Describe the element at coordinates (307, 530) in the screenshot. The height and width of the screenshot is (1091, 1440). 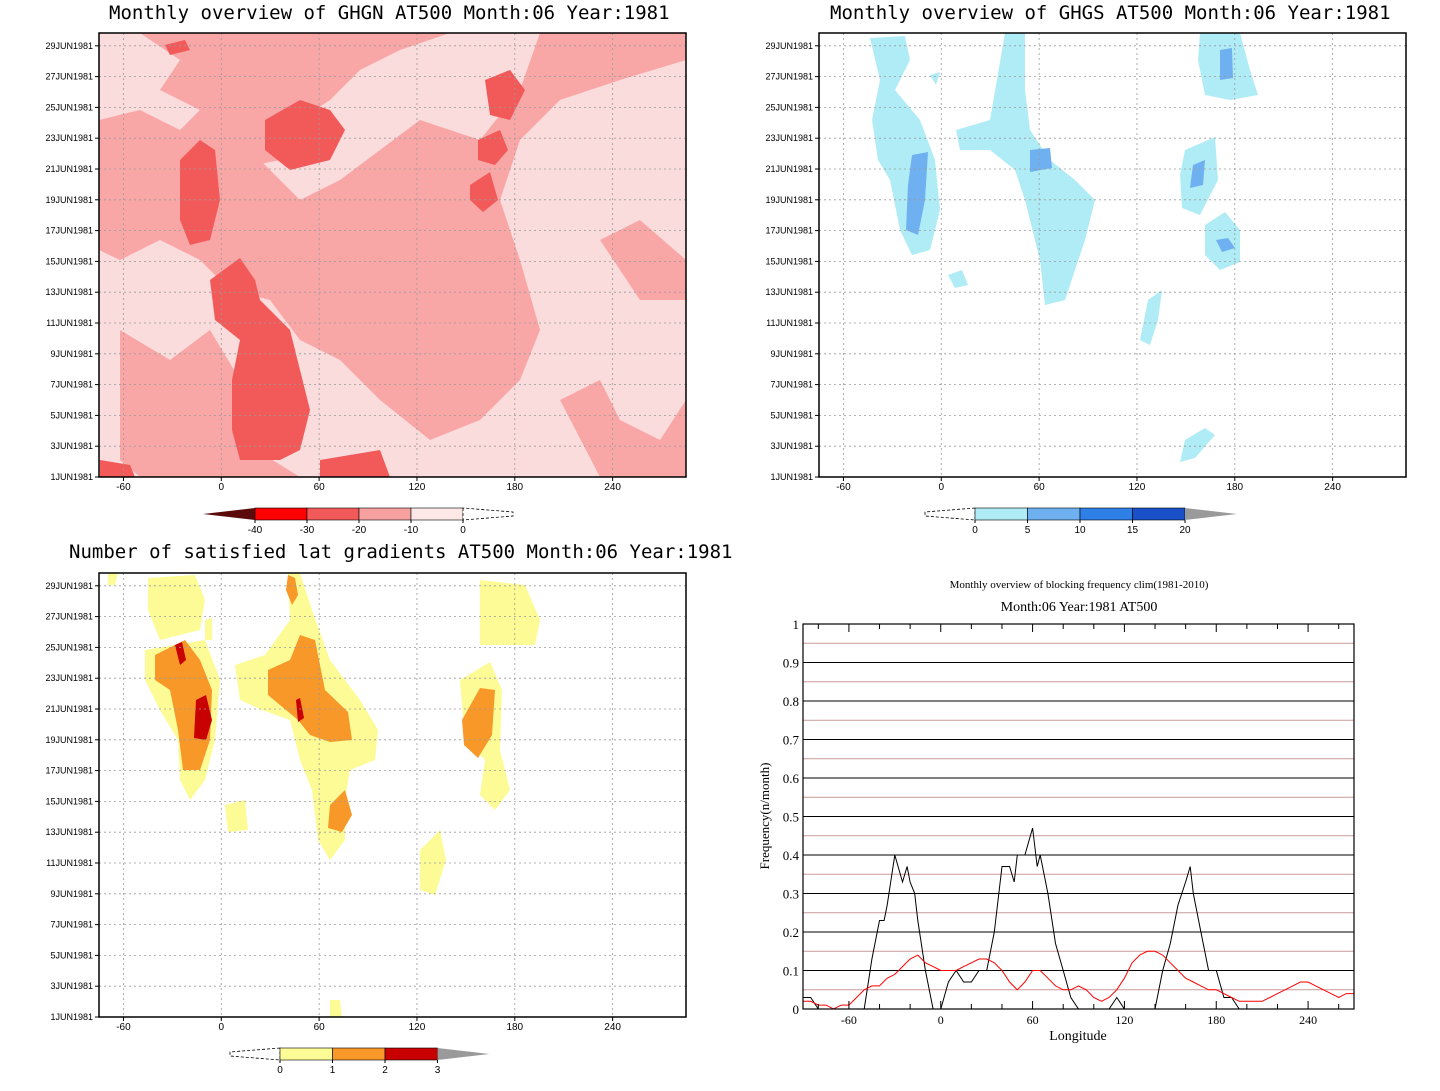
I see `colorbar-label: -30` at that location.